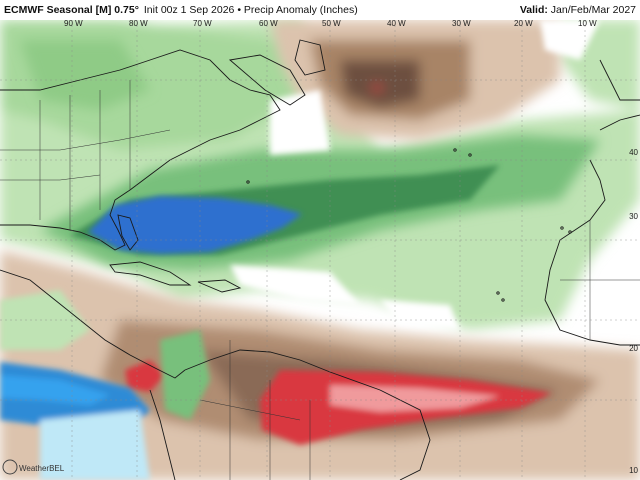  What do you see at coordinates (523, 23) in the screenshot?
I see `lon-label-20w: 20 W` at bounding box center [523, 23].